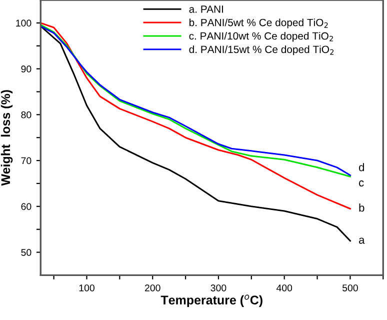 The image size is (387, 320). I want to click on annotation: a, so click(362, 241).